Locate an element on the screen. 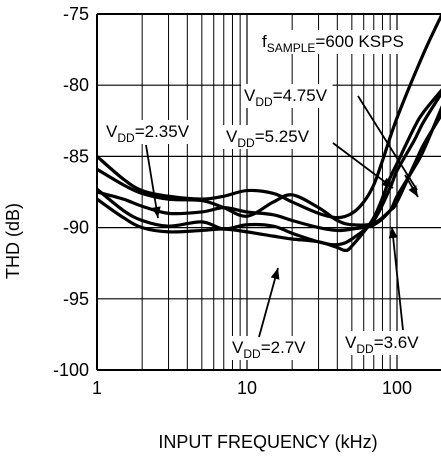 This screenshot has width=441, height=463. label-vdd-5-25-text: VDD=5.25V is located at coordinates (268, 138).